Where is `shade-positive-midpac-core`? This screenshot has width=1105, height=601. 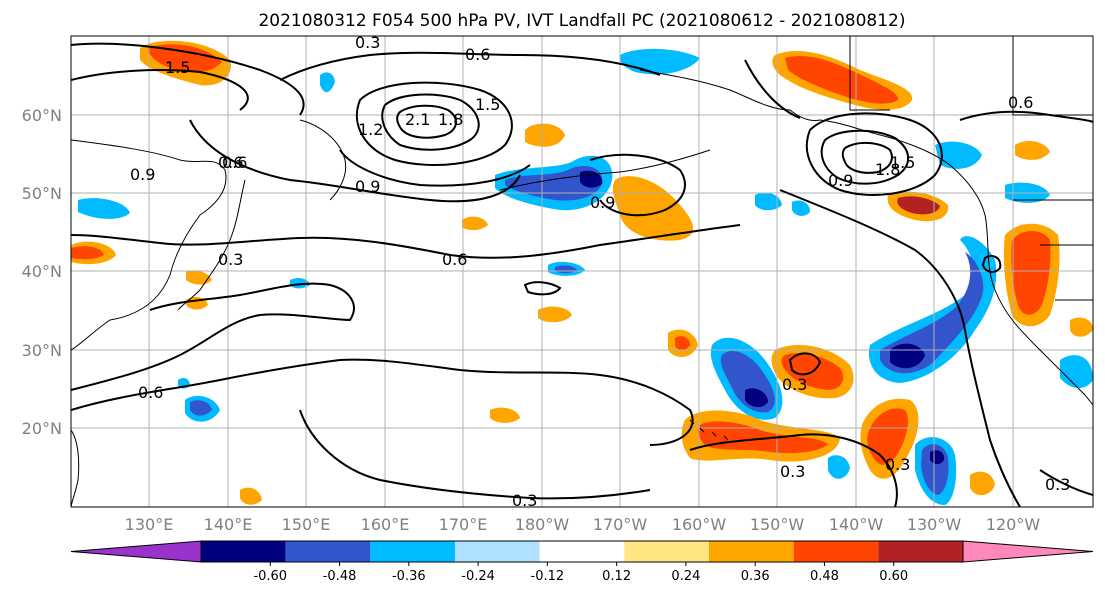
shade-positive-midpac-core is located at coordinates (682, 343).